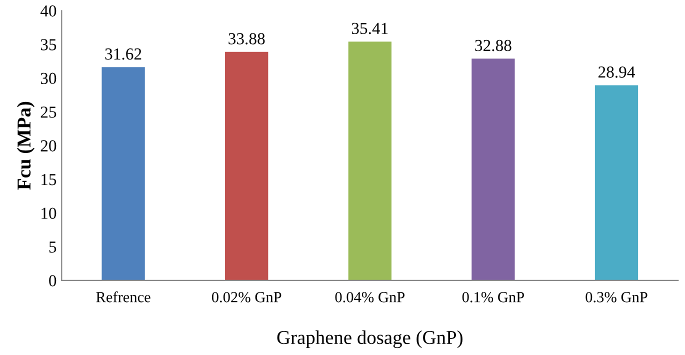 The image size is (685, 355). What do you see at coordinates (123, 54) in the screenshot?
I see `data-label: 31.62` at bounding box center [123, 54].